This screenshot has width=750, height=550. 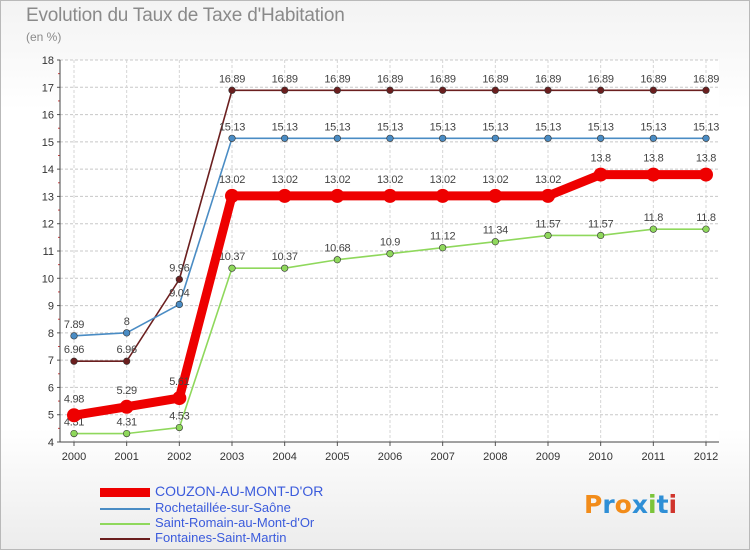 I want to click on data-label-couzon-au-mont-d-or: 13.8, so click(x=706, y=159).